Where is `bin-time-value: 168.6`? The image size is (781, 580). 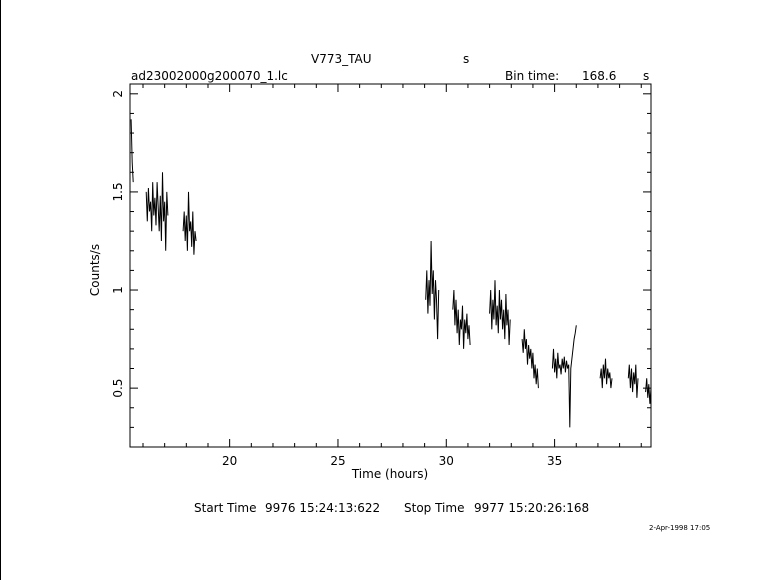
bin-time-value: 168.6 is located at coordinates (599, 76).